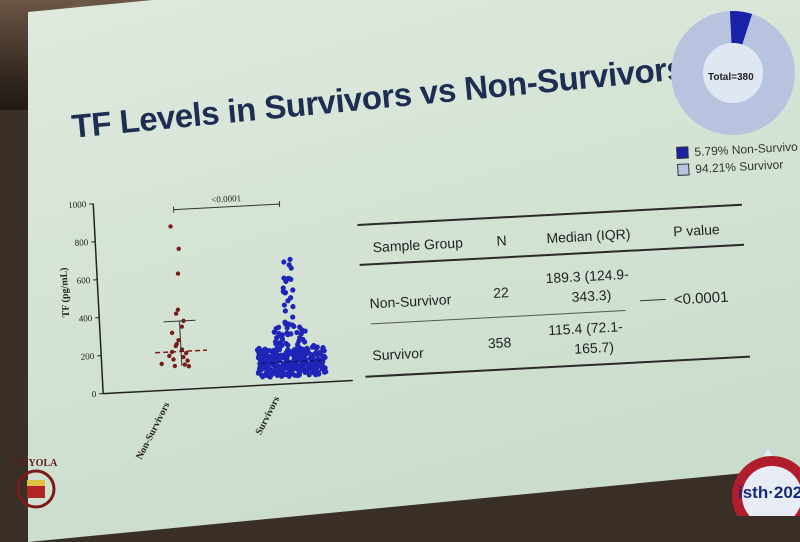 Image resolution: width=800 pixels, height=542 pixels. Describe the element at coordinates (87, 356) in the screenshot. I see `y-tick-label: 200` at that location.